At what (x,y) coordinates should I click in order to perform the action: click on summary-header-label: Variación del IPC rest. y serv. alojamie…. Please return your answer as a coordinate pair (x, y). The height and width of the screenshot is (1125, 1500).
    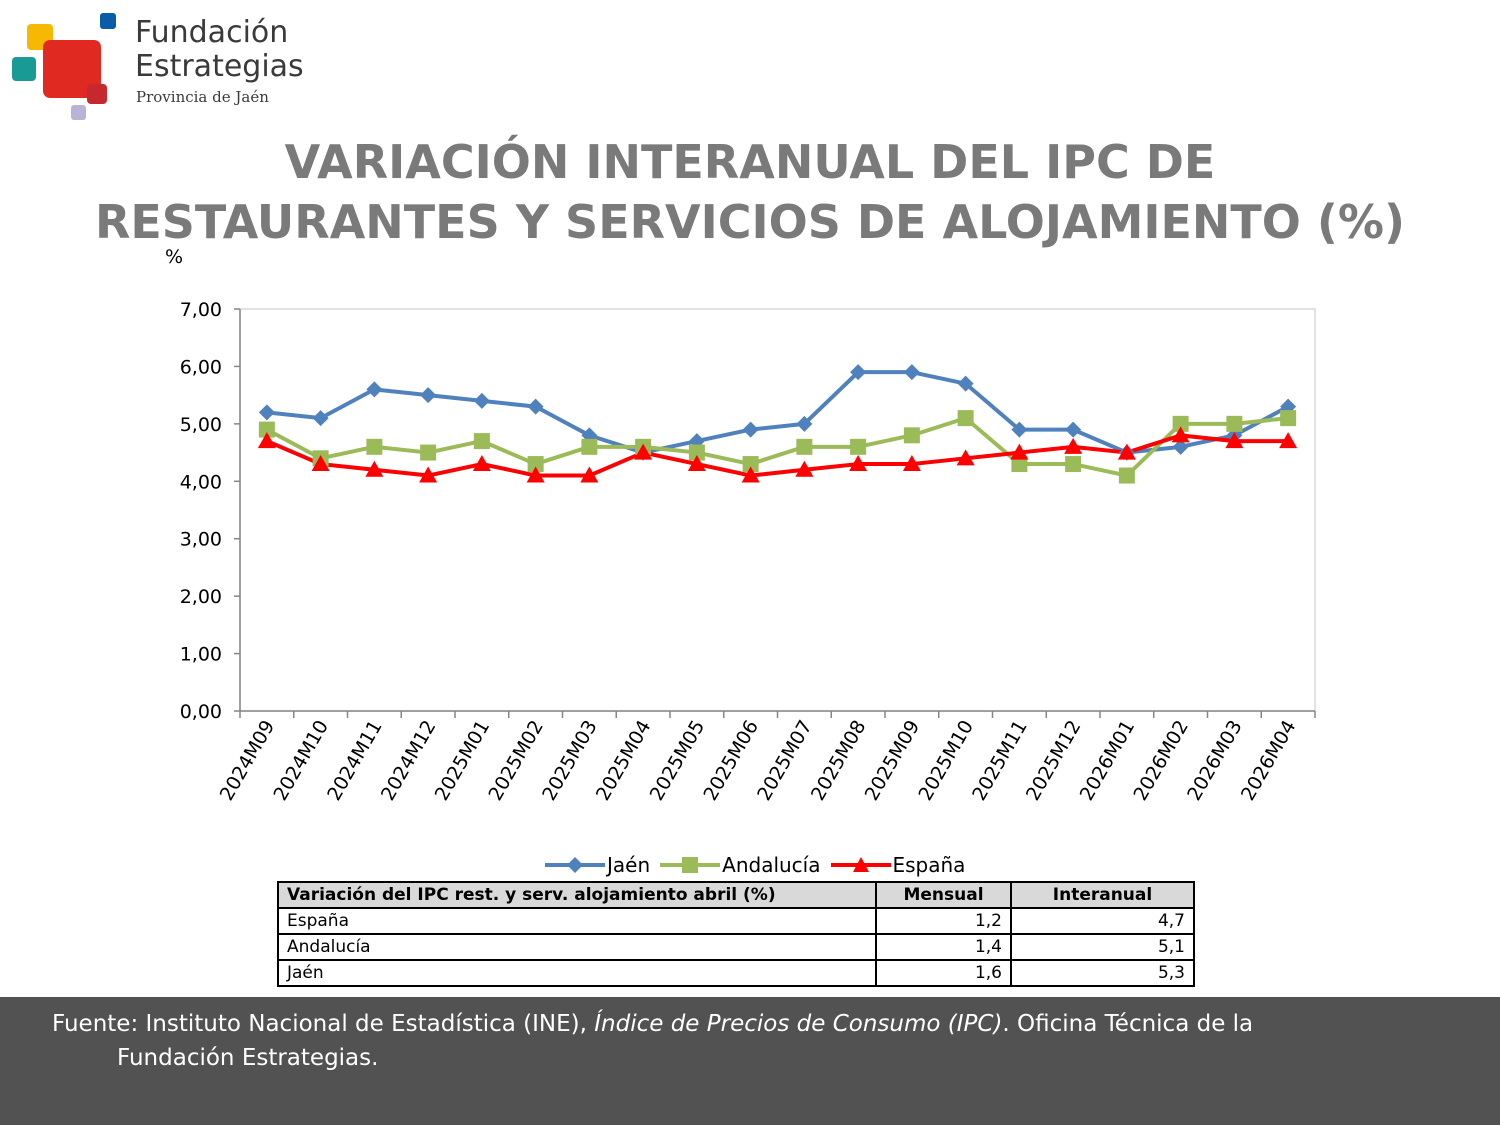
    Looking at the image, I should click on (577, 895).